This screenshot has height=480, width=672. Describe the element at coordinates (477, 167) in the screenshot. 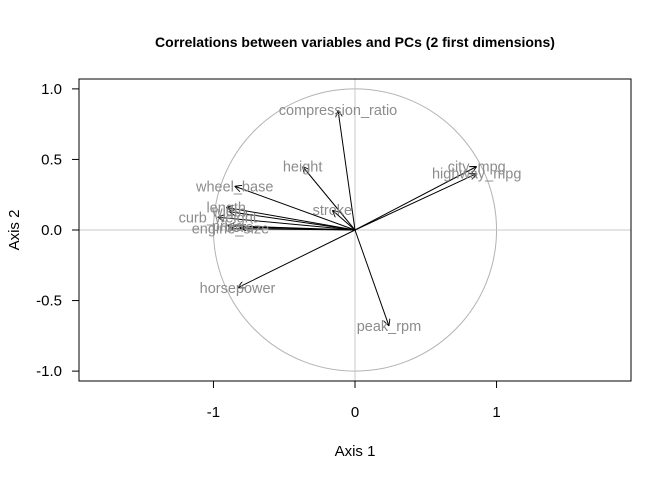

I see `vector-label-city-mpg: city_mpg` at that location.